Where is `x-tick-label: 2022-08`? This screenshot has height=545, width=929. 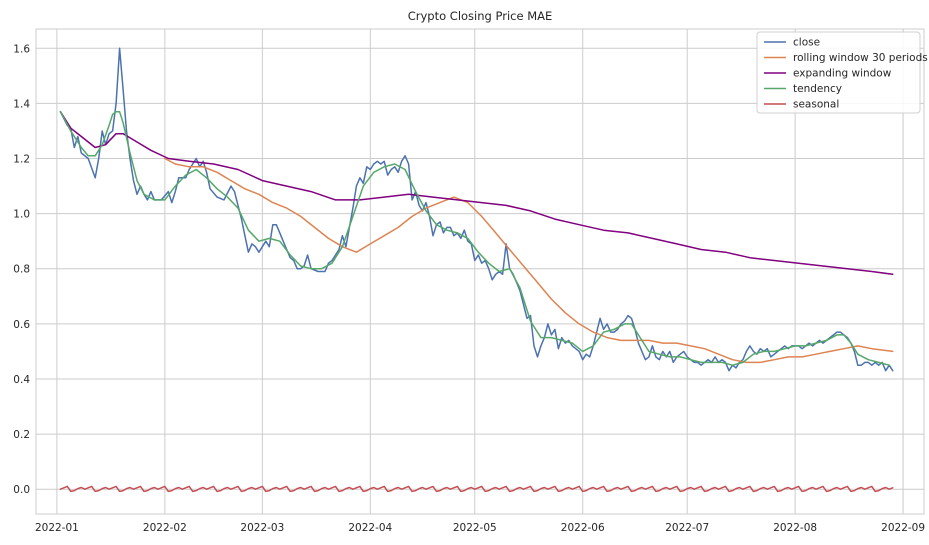
x-tick-label: 2022-08 is located at coordinates (795, 528).